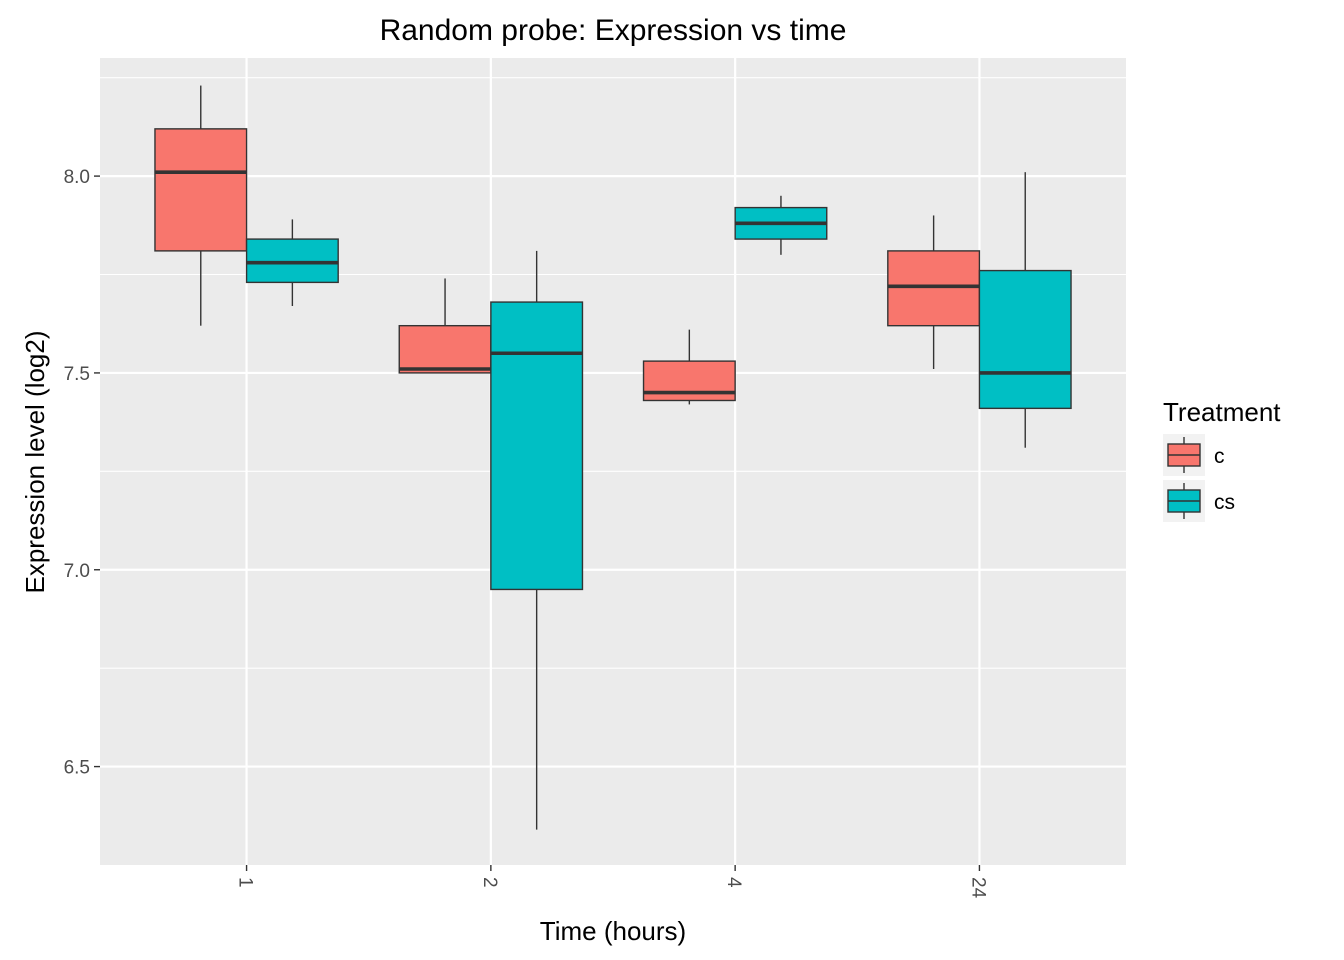 Image resolution: width=1344 pixels, height=960 pixels. What do you see at coordinates (82, 473) in the screenshot?
I see `y-axis-ticks: 6.5 7.0 7.5 8.0` at bounding box center [82, 473].